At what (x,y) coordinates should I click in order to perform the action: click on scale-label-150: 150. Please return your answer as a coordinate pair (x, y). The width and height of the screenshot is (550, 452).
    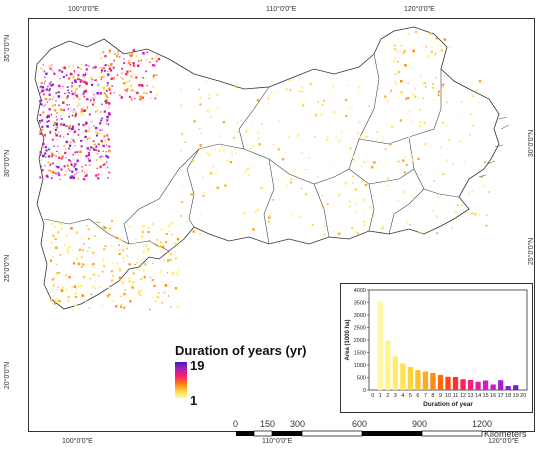
    Looking at the image, I should click on (268, 424).